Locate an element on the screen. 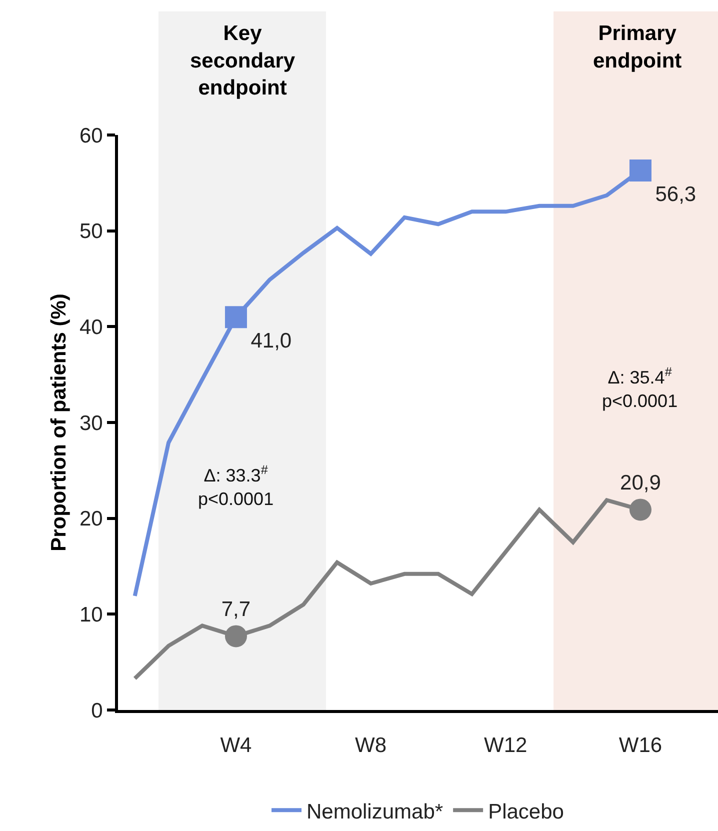 The width and height of the screenshot is (718, 831). y-tick-label: 30 is located at coordinates (91, 423).